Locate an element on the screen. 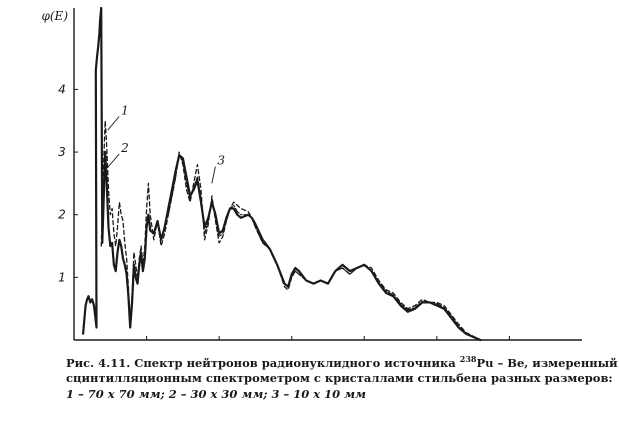  x-tick-label: 2 is located at coordinates (147, 344).